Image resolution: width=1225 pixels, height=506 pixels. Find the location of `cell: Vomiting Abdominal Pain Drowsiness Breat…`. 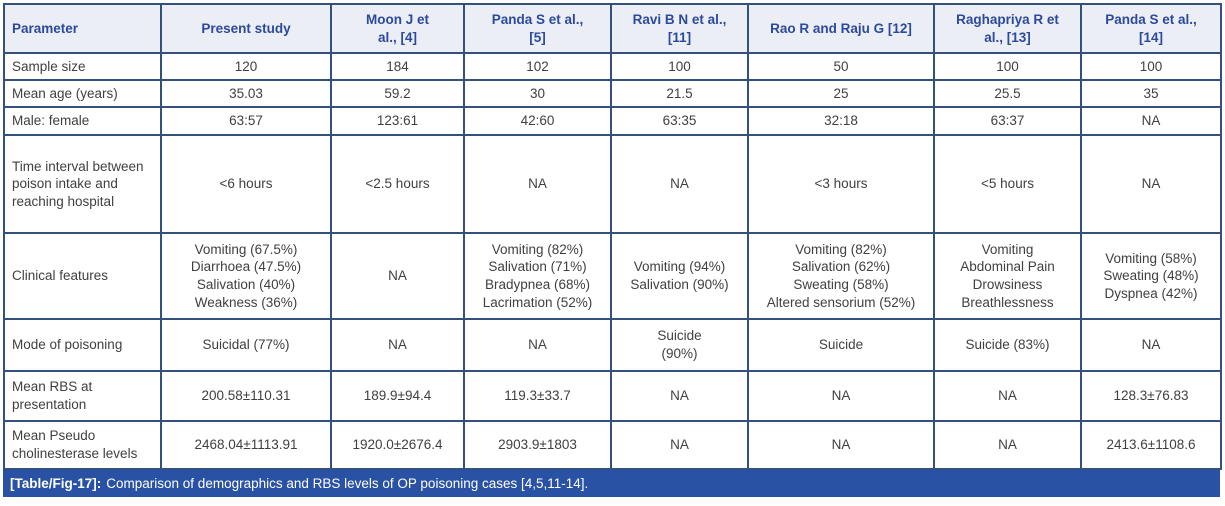

cell: Vomiting Abdominal Pain Drowsiness Breat… is located at coordinates (1007, 276).